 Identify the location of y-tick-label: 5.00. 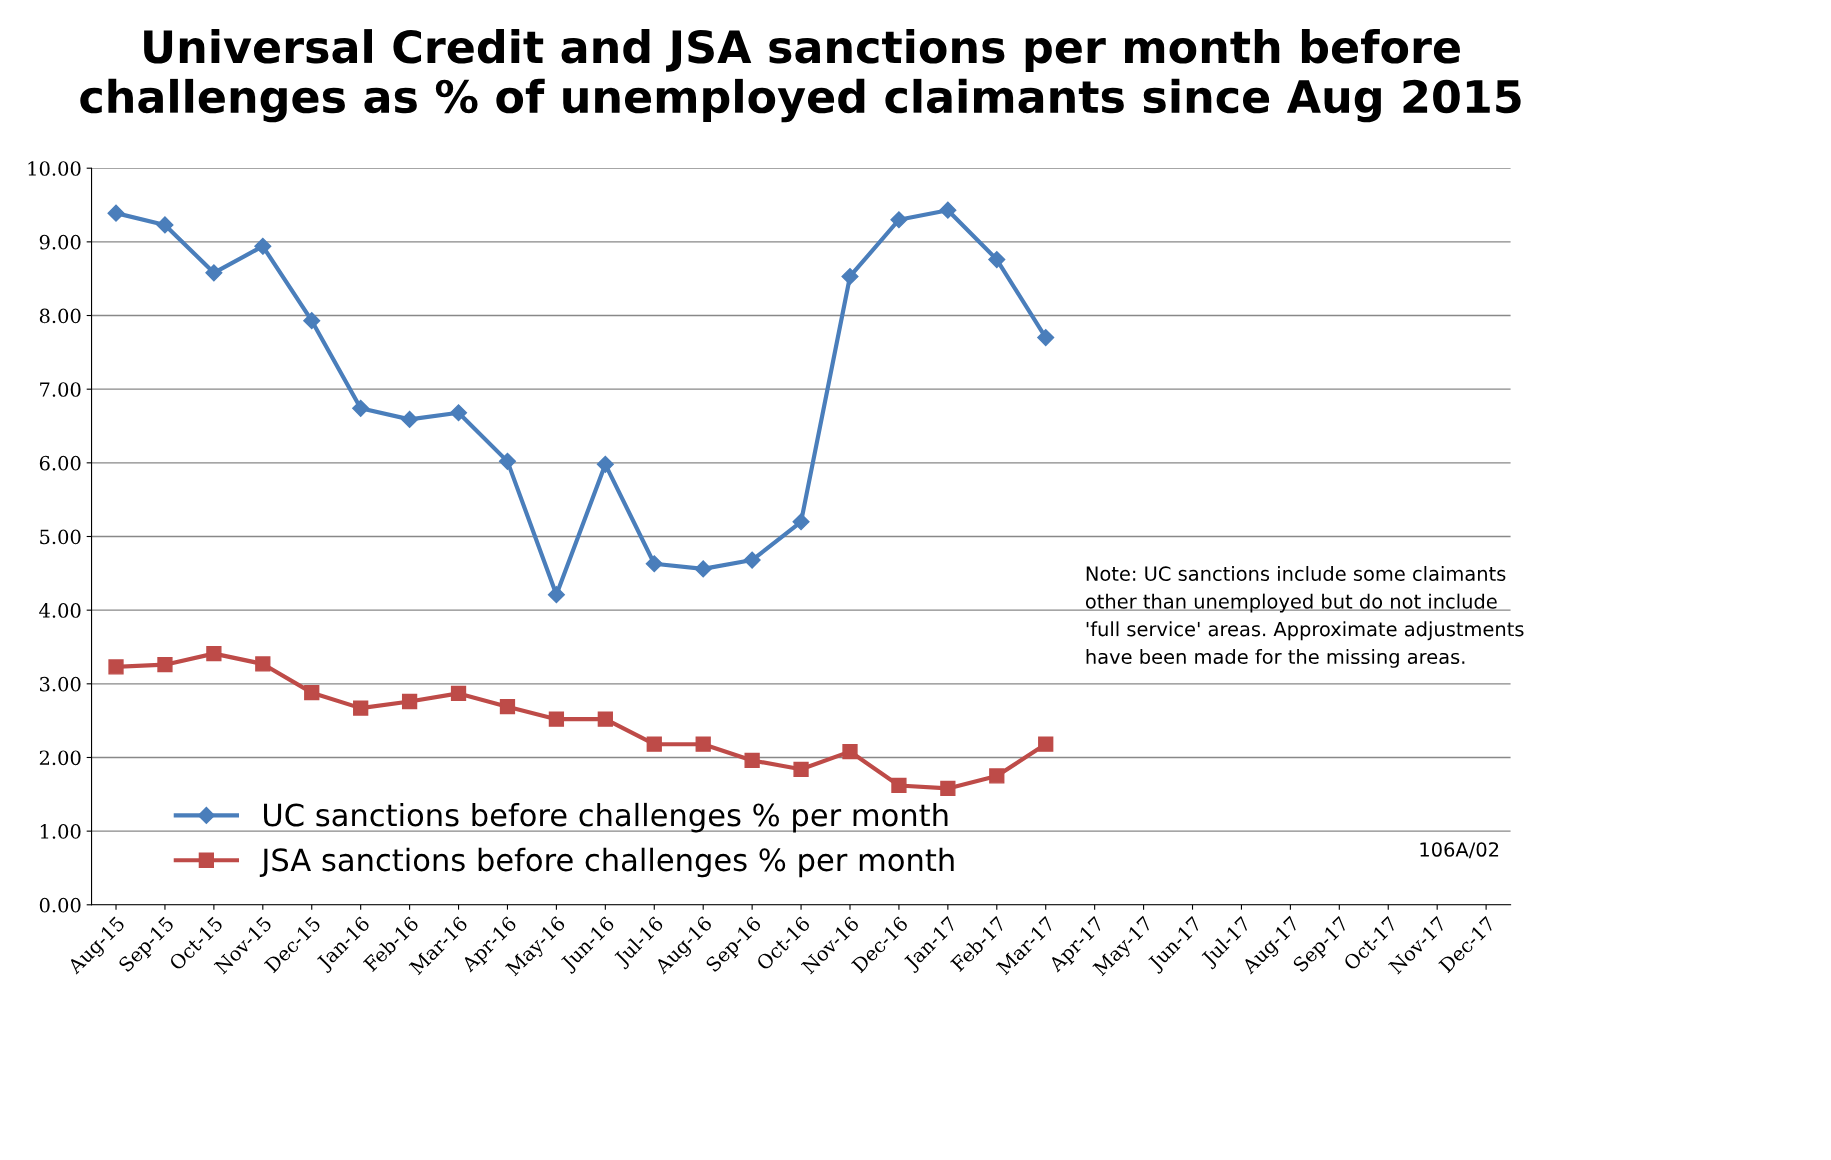
(60, 537).